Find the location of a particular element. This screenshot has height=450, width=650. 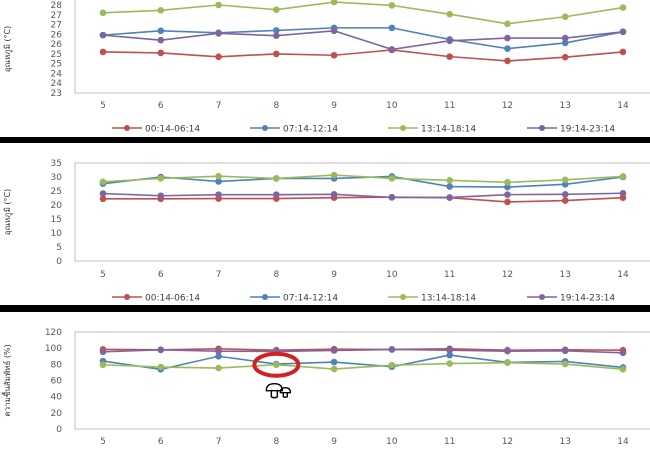

legend-label: 19:14-23:14 is located at coordinates (587, 130).